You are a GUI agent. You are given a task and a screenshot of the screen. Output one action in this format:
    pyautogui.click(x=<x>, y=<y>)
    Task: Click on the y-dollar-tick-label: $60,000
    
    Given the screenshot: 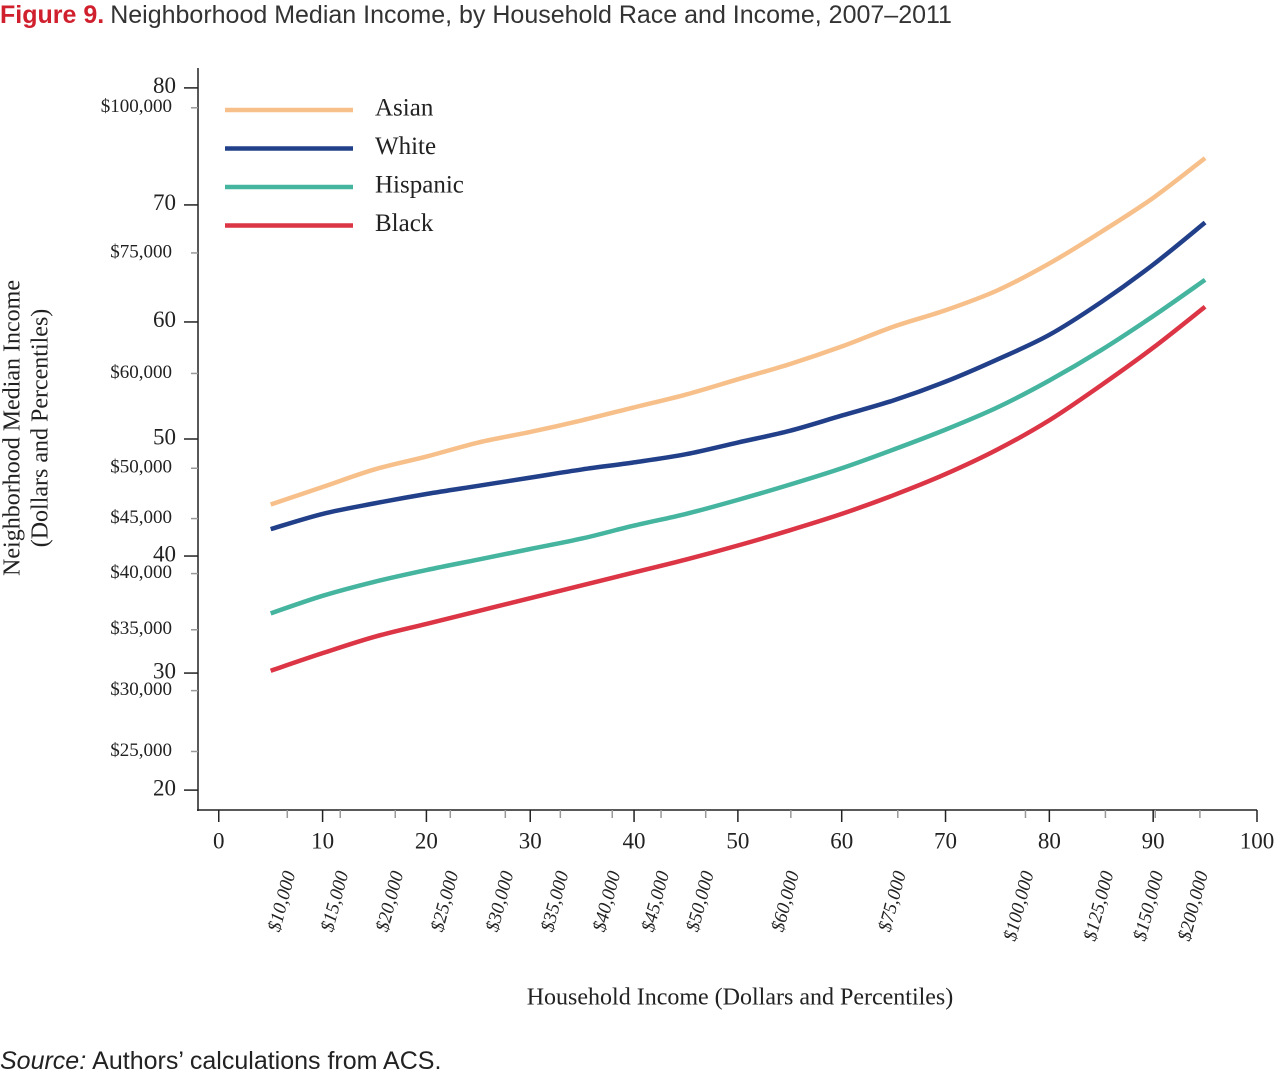 What is the action you would take?
    pyautogui.click(x=141, y=372)
    